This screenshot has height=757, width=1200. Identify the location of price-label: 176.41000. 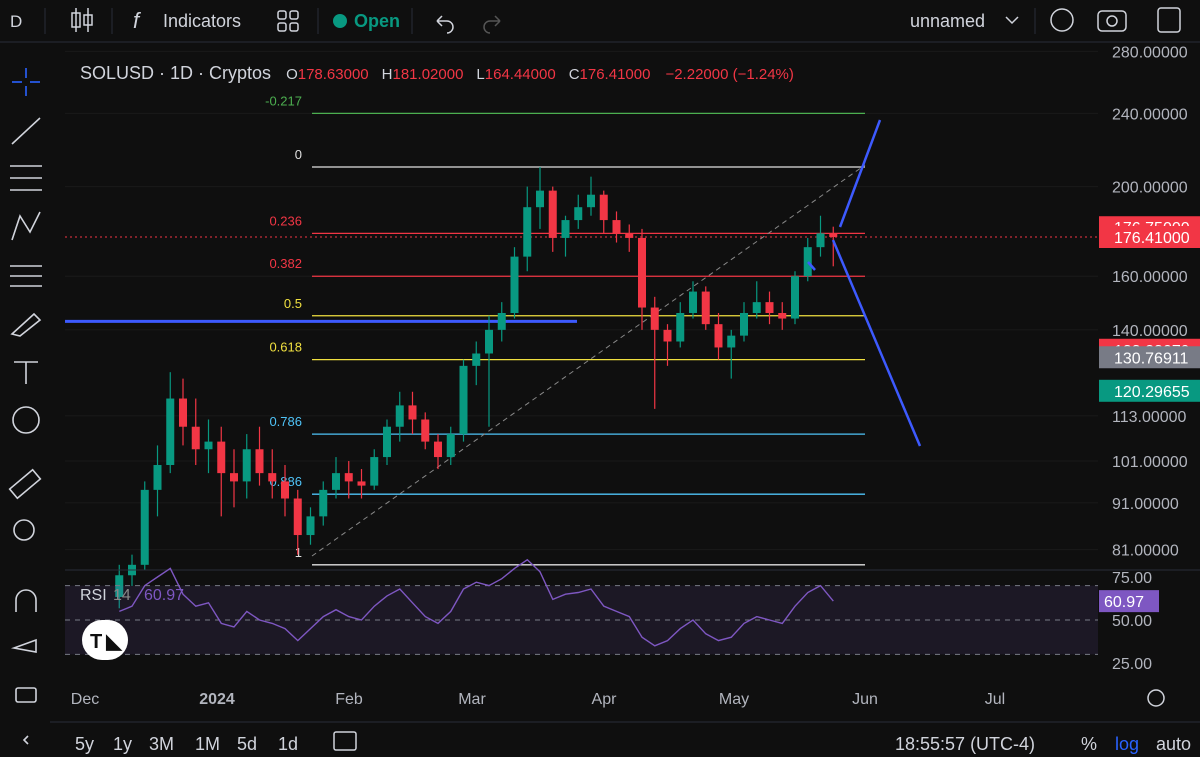
(1152, 238).